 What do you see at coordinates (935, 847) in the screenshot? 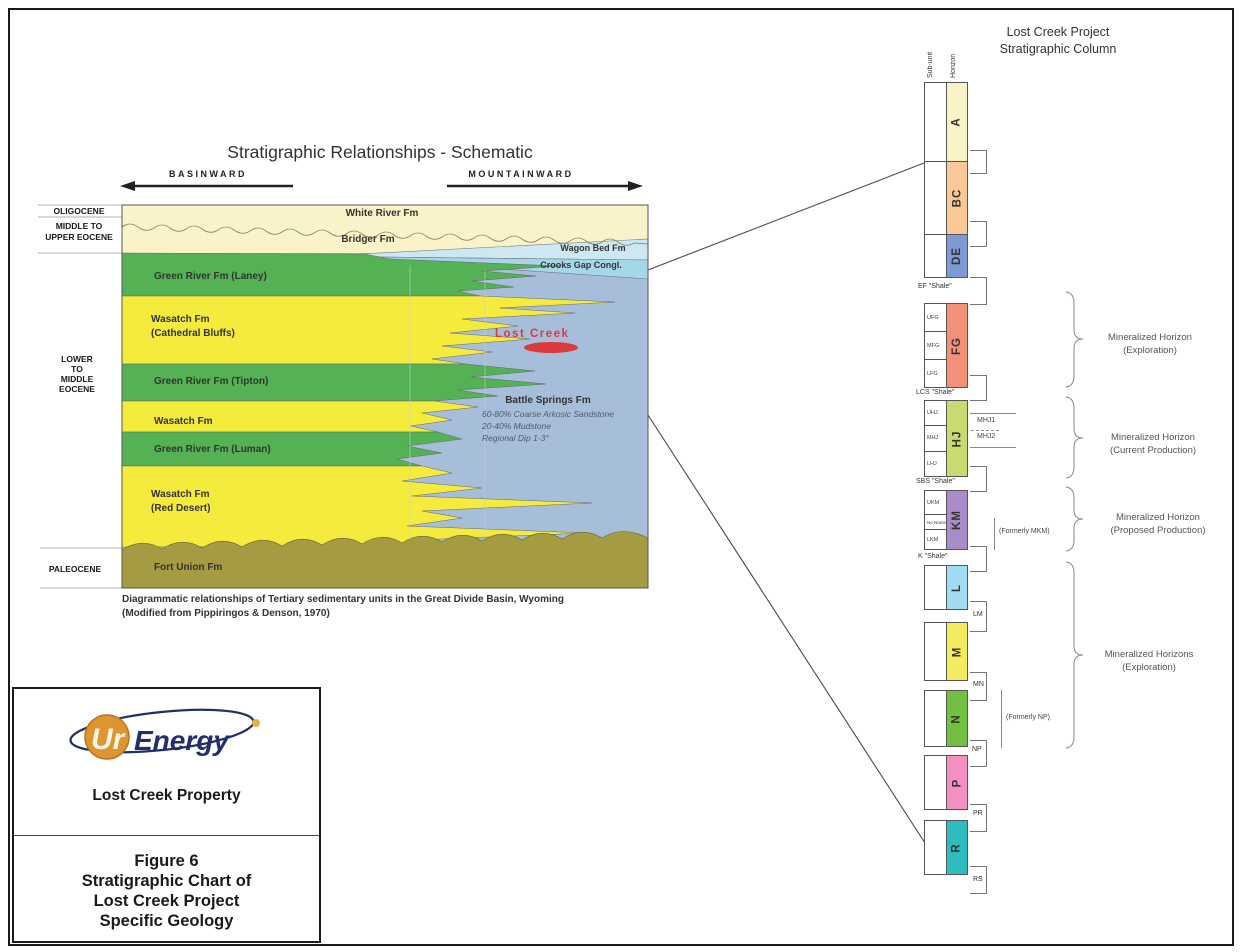
I see `subunit-cell-r` at bounding box center [935, 847].